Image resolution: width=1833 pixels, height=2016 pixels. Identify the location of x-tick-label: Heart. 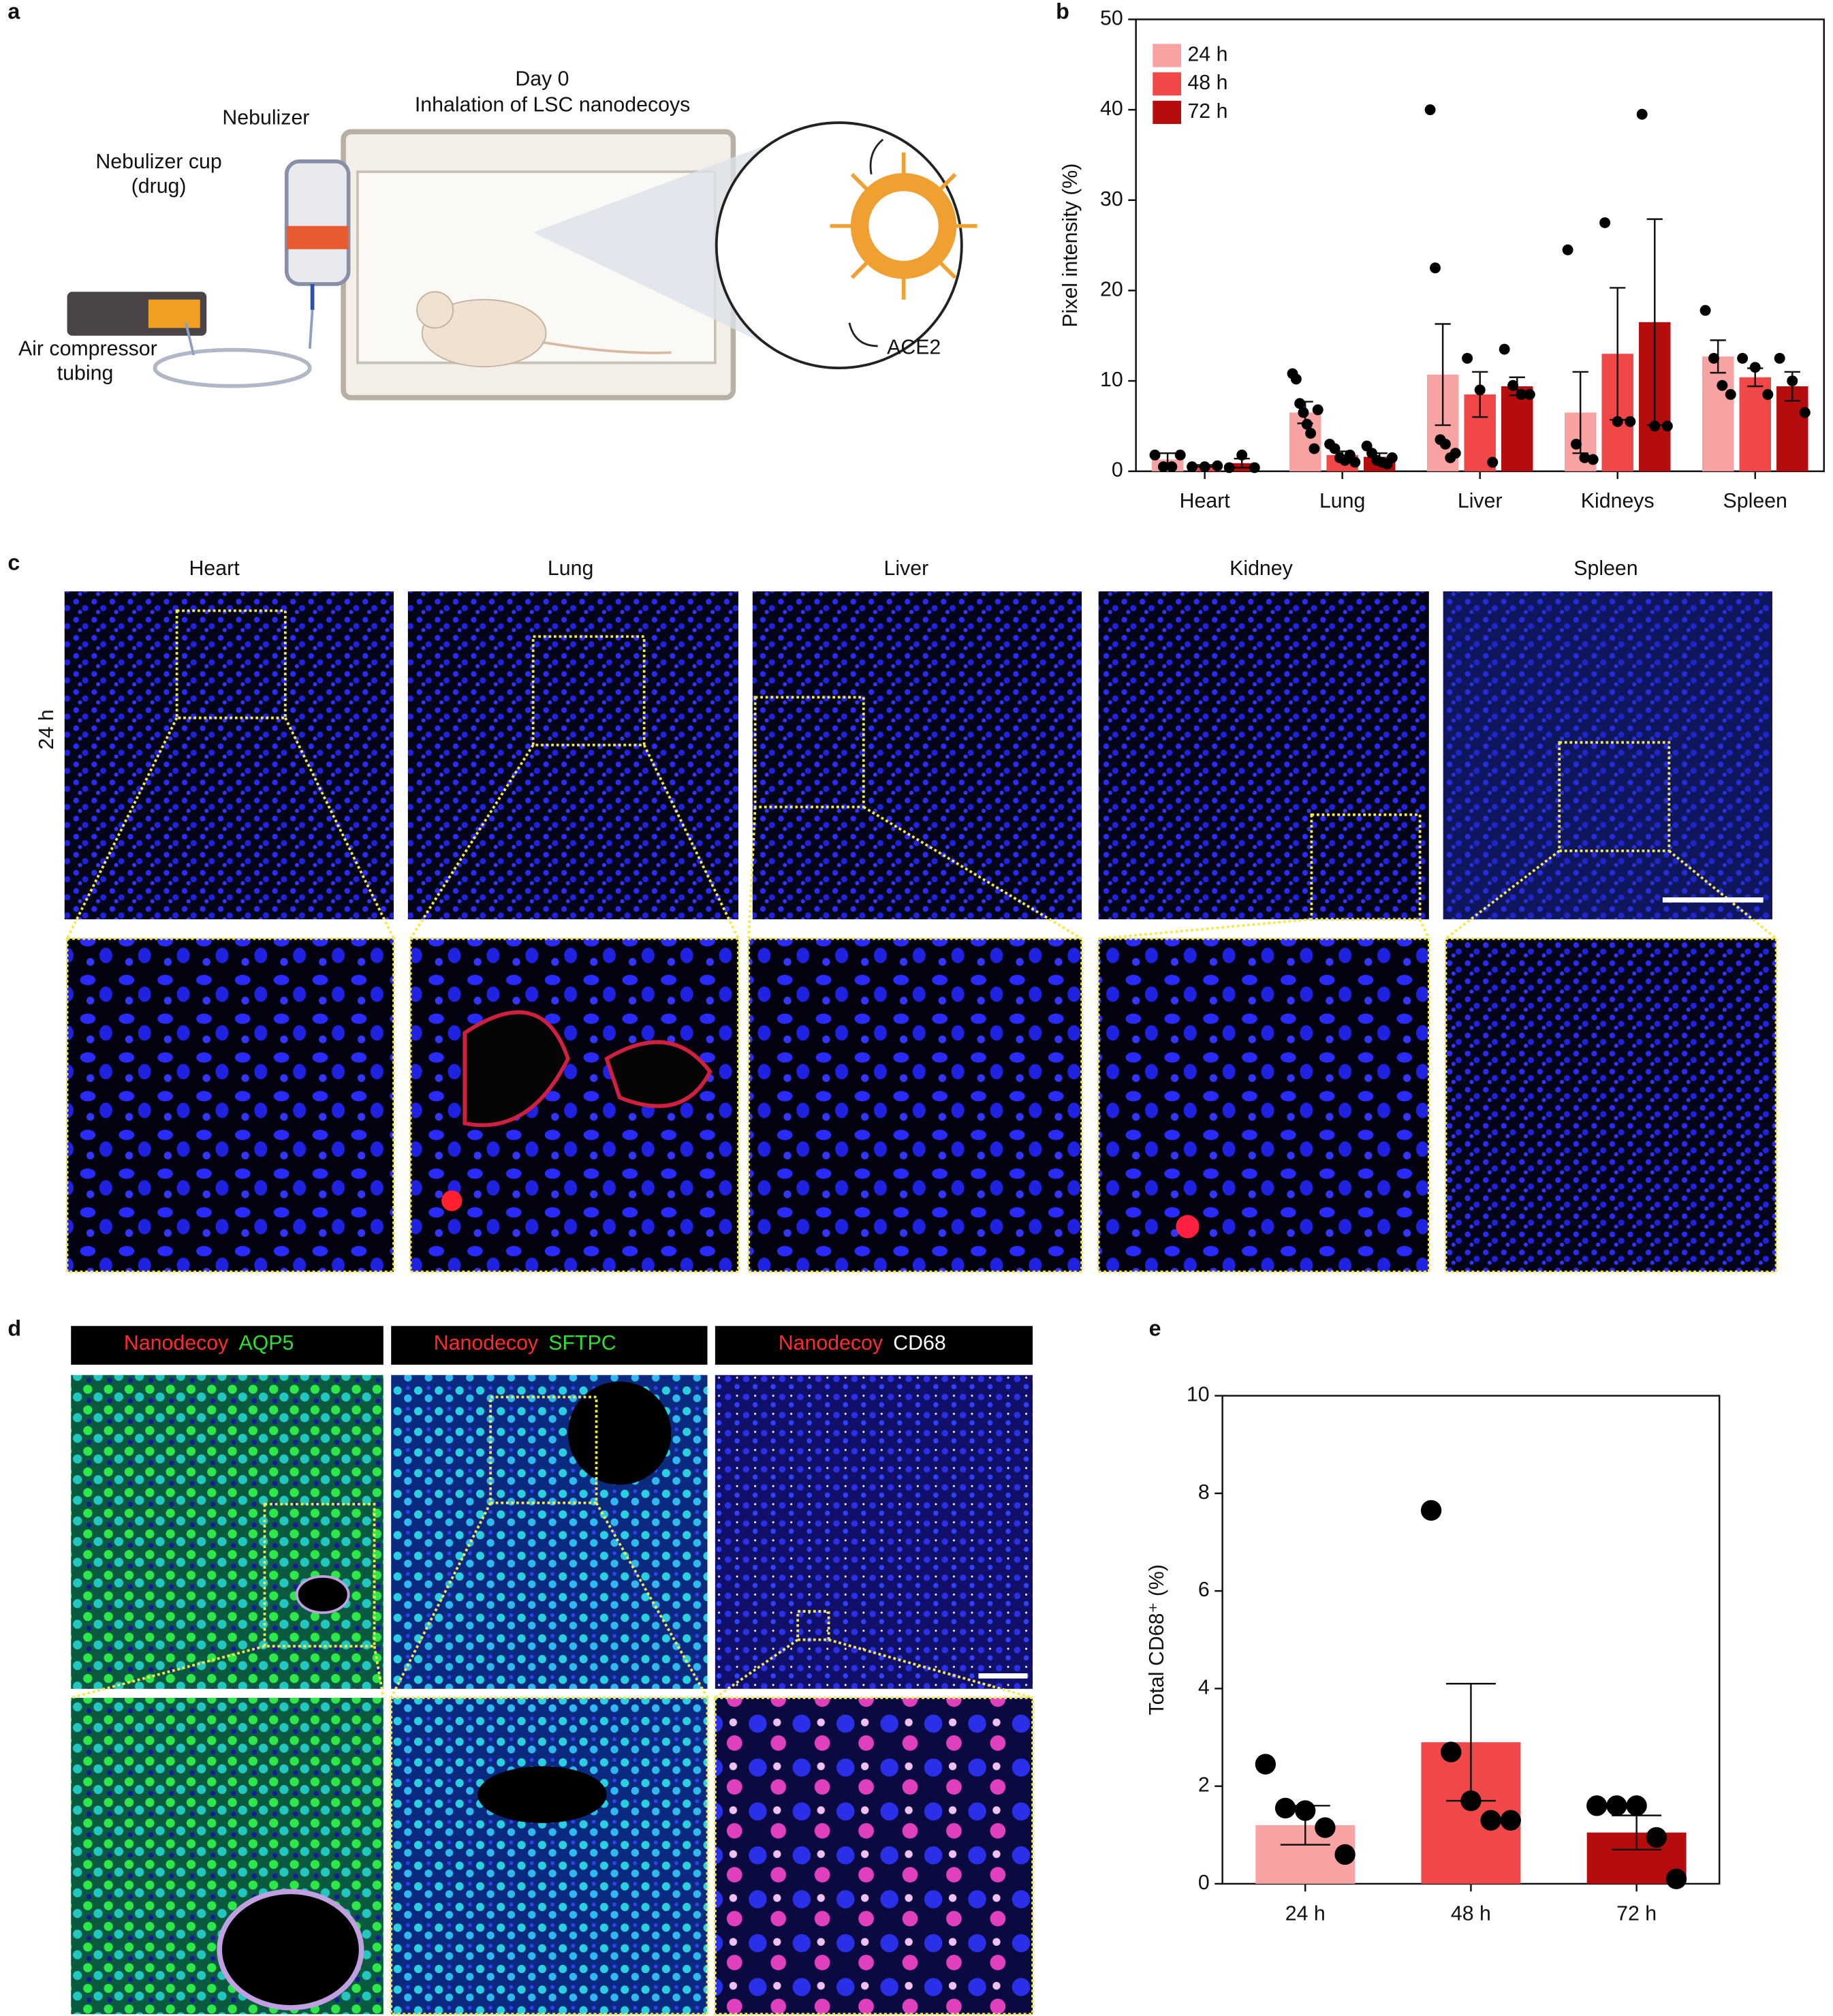
(1205, 501).